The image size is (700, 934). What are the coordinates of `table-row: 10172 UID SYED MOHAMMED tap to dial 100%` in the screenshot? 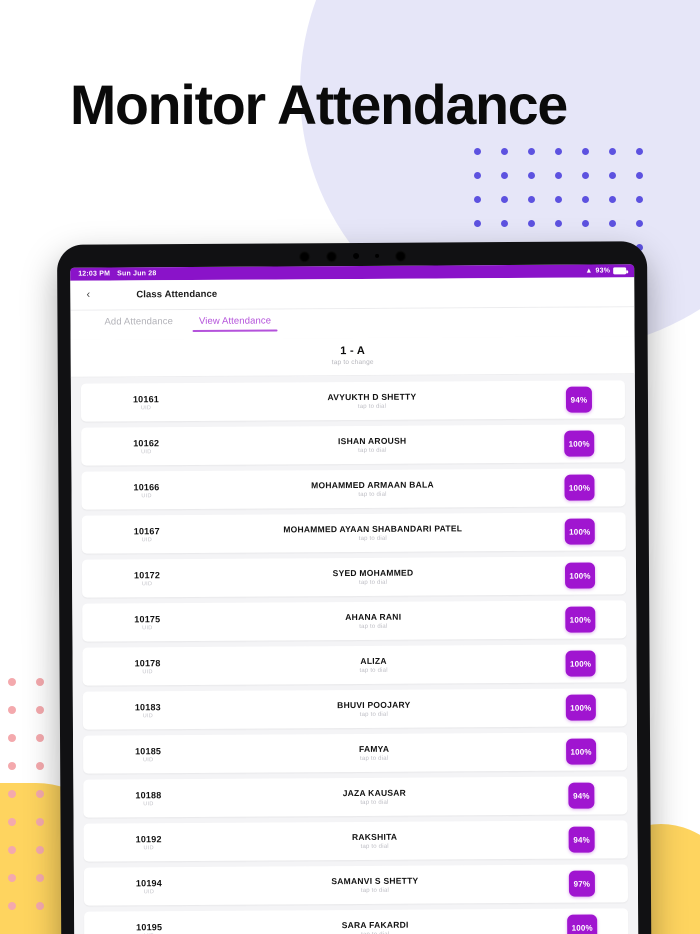 It's located at (354, 577).